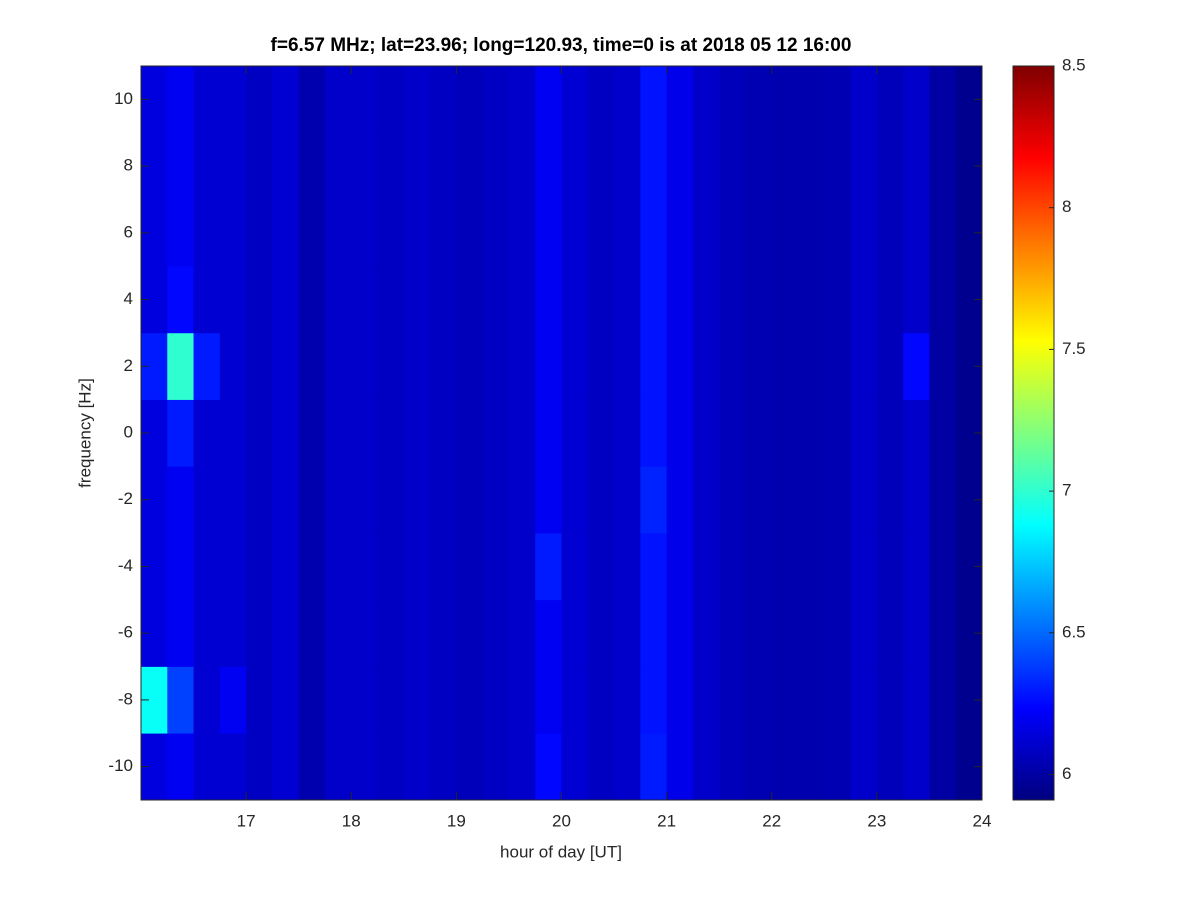  What do you see at coordinates (771, 820) in the screenshot?
I see `x-tick-label: 22` at bounding box center [771, 820].